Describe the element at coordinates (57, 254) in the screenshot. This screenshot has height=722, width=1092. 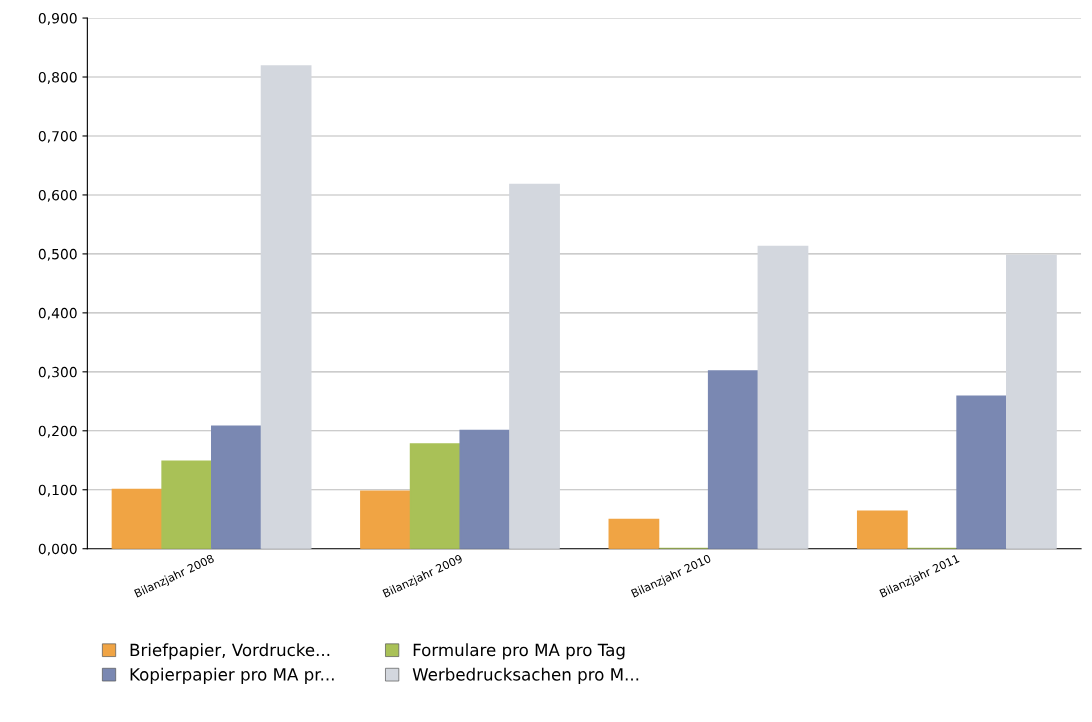
I see `y-tick-label: 0,500` at that location.